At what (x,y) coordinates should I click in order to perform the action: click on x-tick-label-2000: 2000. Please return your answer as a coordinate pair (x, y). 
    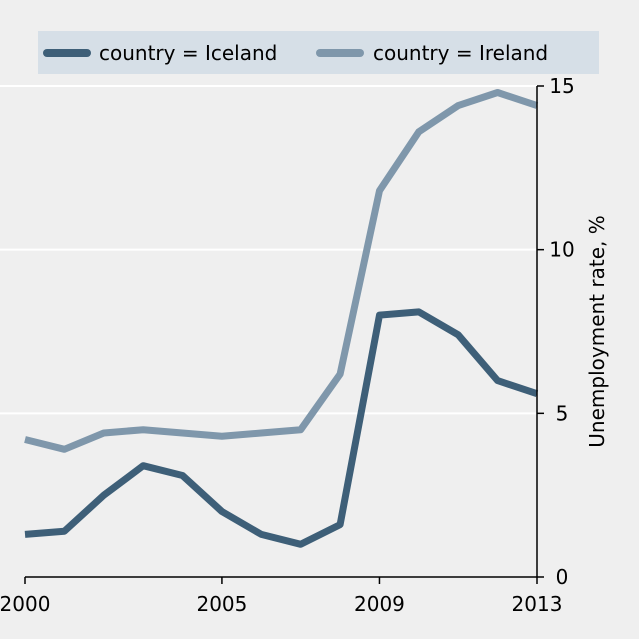
    Looking at the image, I should click on (25, 604).